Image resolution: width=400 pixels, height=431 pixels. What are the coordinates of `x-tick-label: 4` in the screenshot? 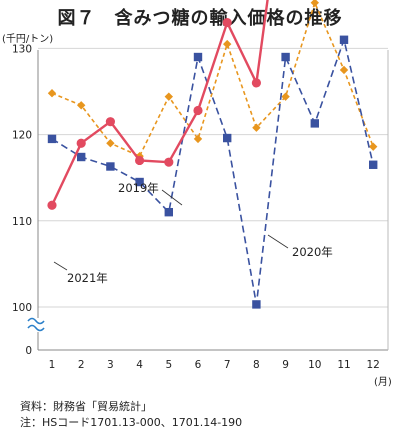 It's located at (139, 365).